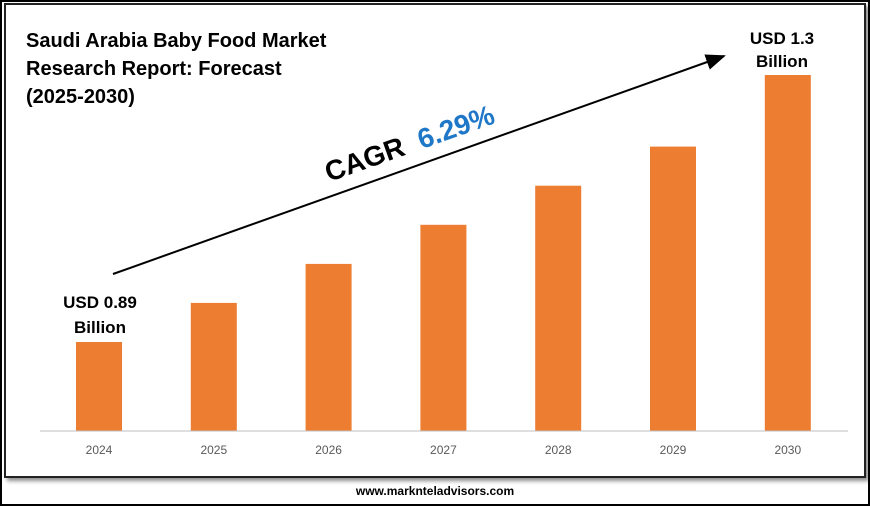 This screenshot has height=506, width=870. What do you see at coordinates (455, 127) in the screenshot?
I see `cagr-value: 6.29%` at bounding box center [455, 127].